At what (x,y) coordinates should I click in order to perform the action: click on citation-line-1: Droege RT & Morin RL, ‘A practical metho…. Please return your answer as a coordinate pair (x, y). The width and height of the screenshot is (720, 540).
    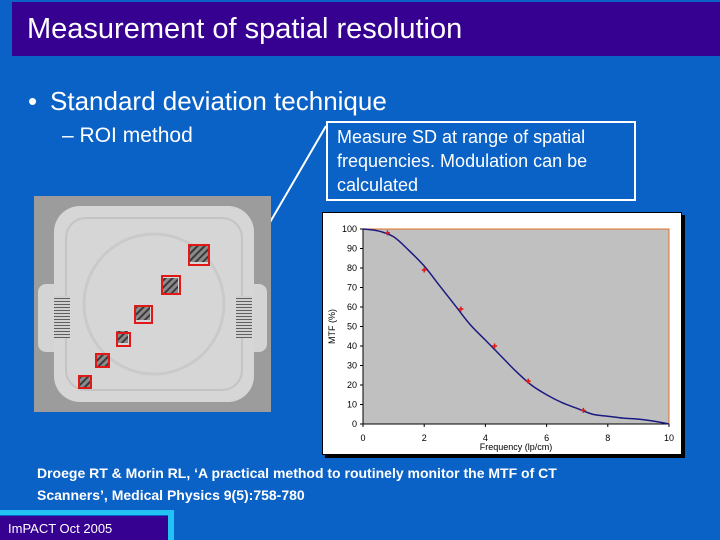
    Looking at the image, I should click on (297, 473).